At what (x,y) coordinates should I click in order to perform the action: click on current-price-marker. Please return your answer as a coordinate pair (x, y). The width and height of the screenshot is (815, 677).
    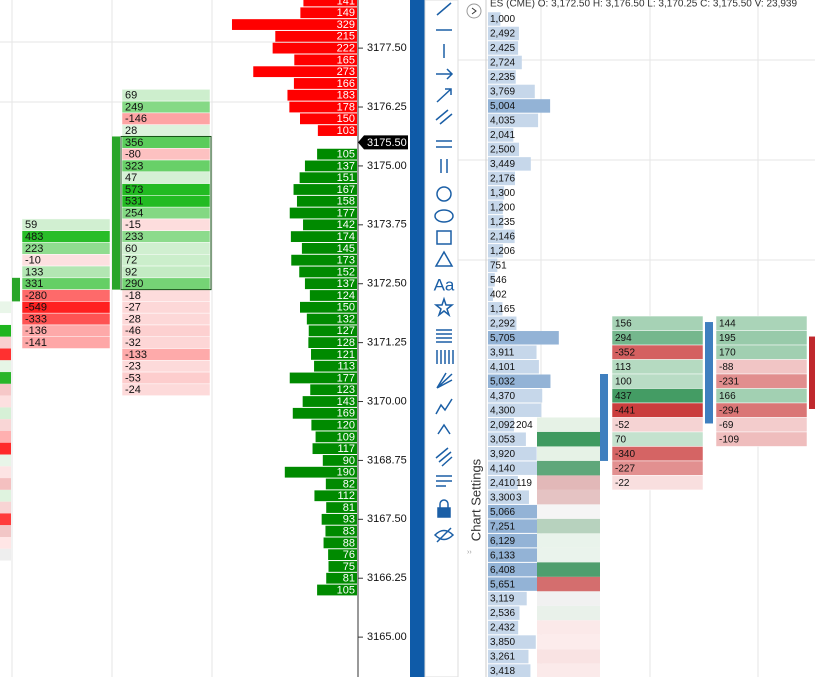
    Looking at the image, I should click on (383, 142).